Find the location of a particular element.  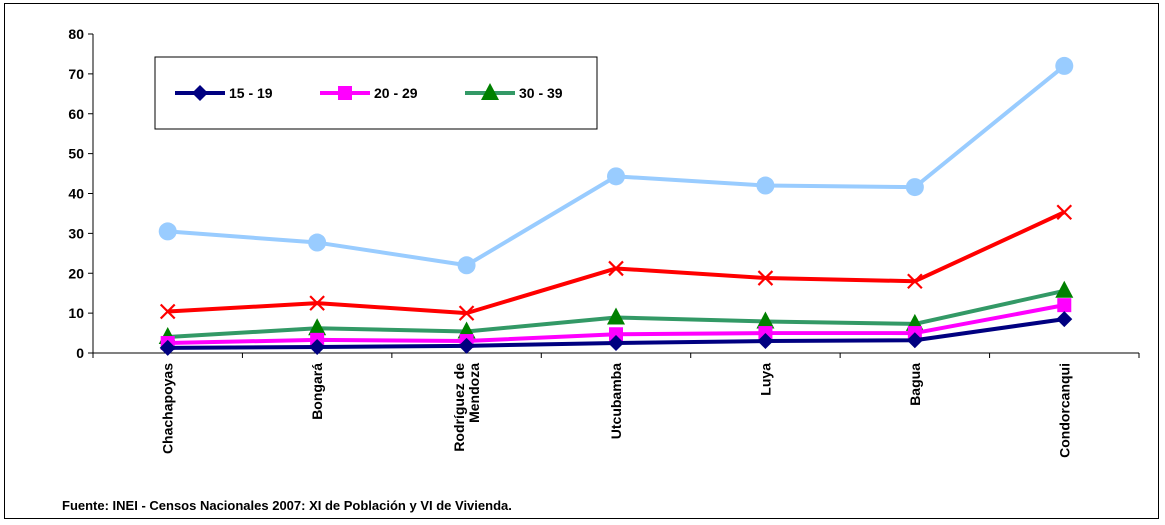

y-tick-label: 30 is located at coordinates (76, 233).